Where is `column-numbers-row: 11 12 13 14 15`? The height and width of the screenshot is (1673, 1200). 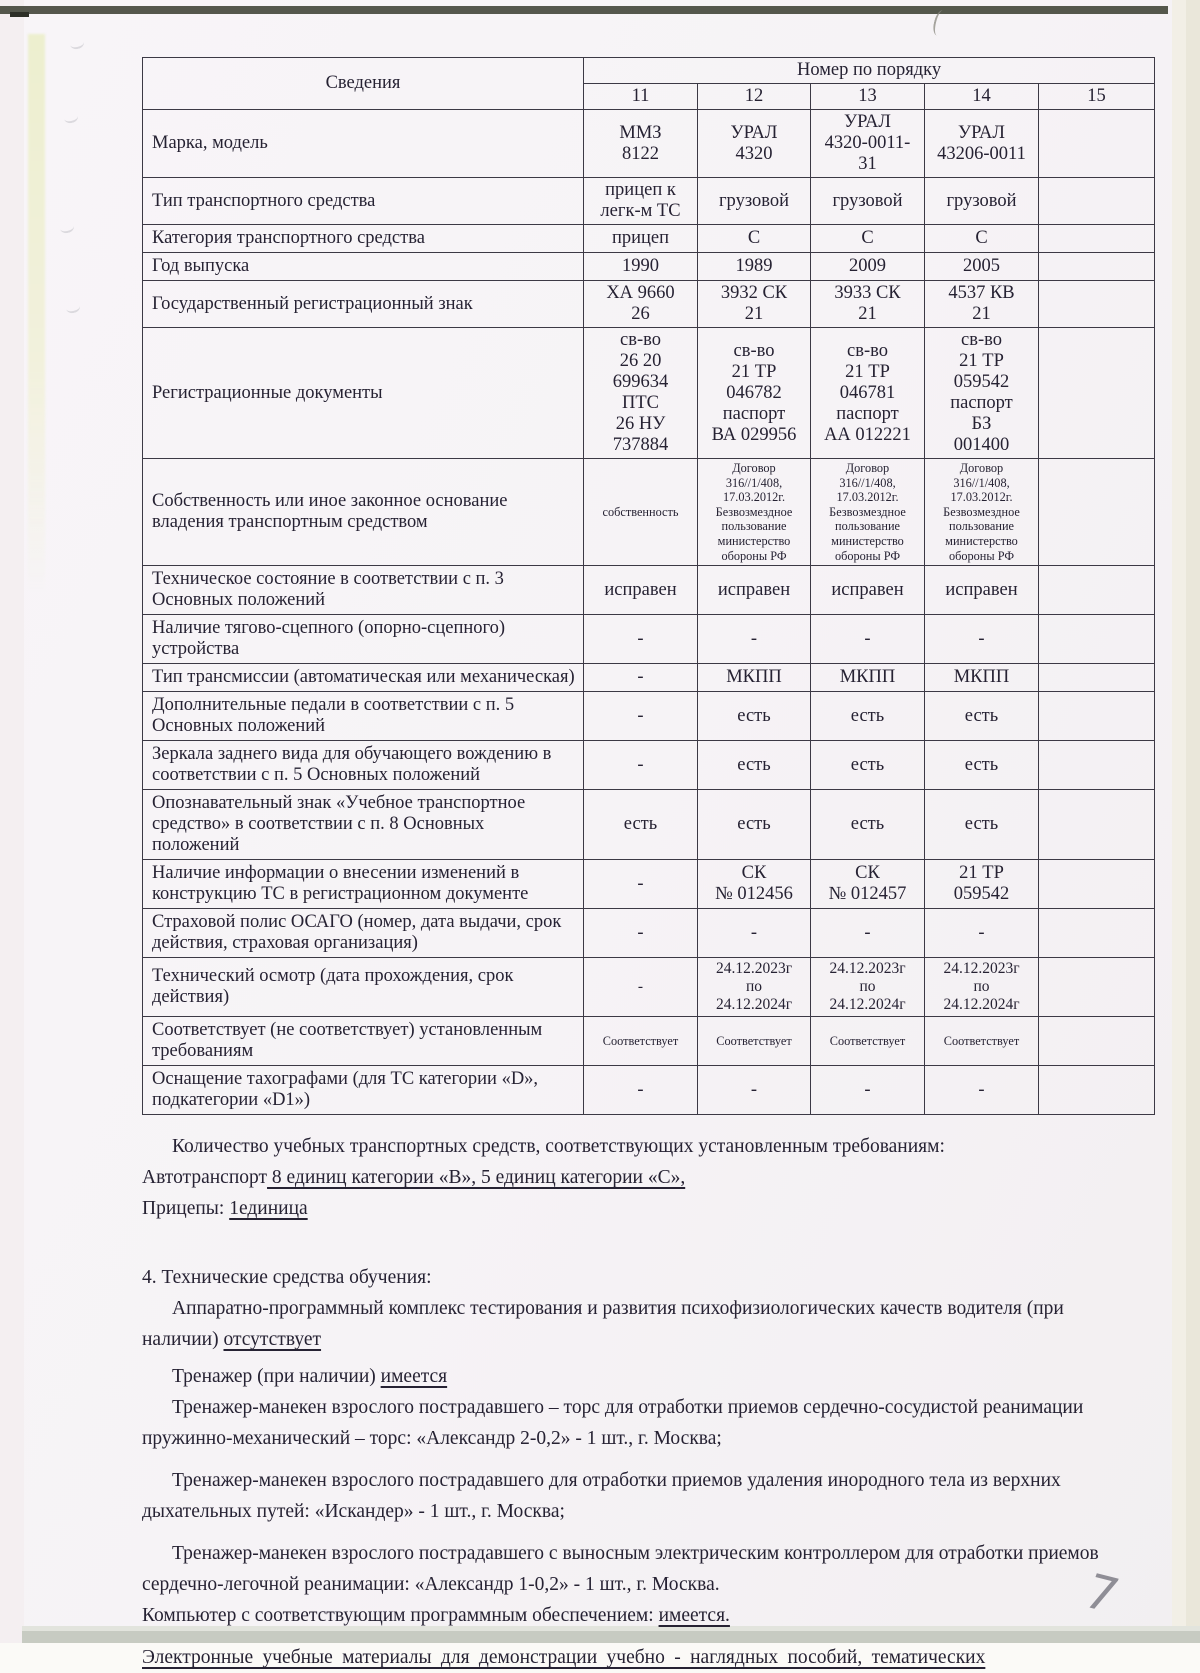
column-numbers-row: 11 12 13 14 15 is located at coordinates (649, 96).